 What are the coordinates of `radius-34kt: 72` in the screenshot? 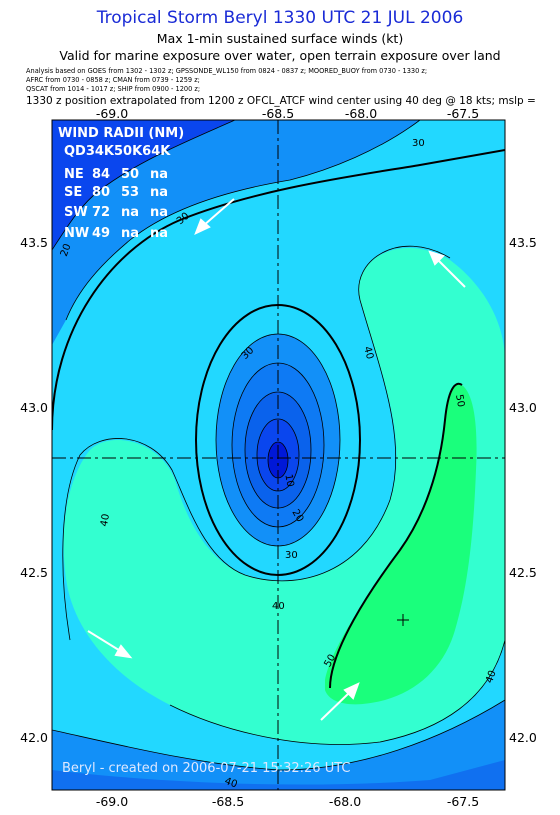 It's located at (101, 212).